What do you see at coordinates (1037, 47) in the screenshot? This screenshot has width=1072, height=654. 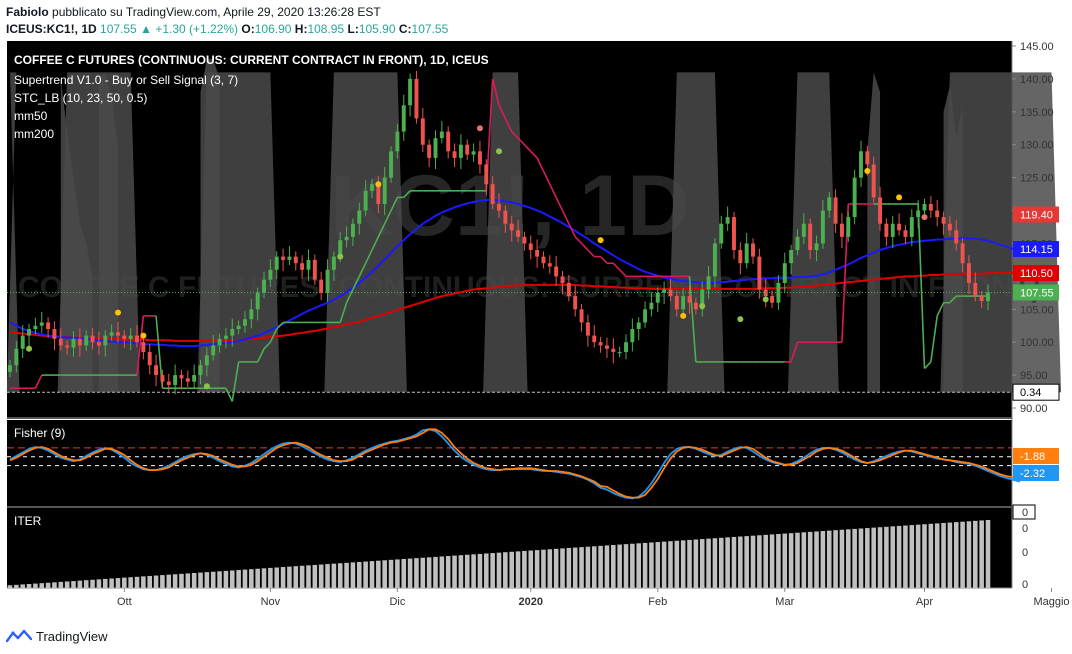 I see `y-tick-label: 145.00` at bounding box center [1037, 47].